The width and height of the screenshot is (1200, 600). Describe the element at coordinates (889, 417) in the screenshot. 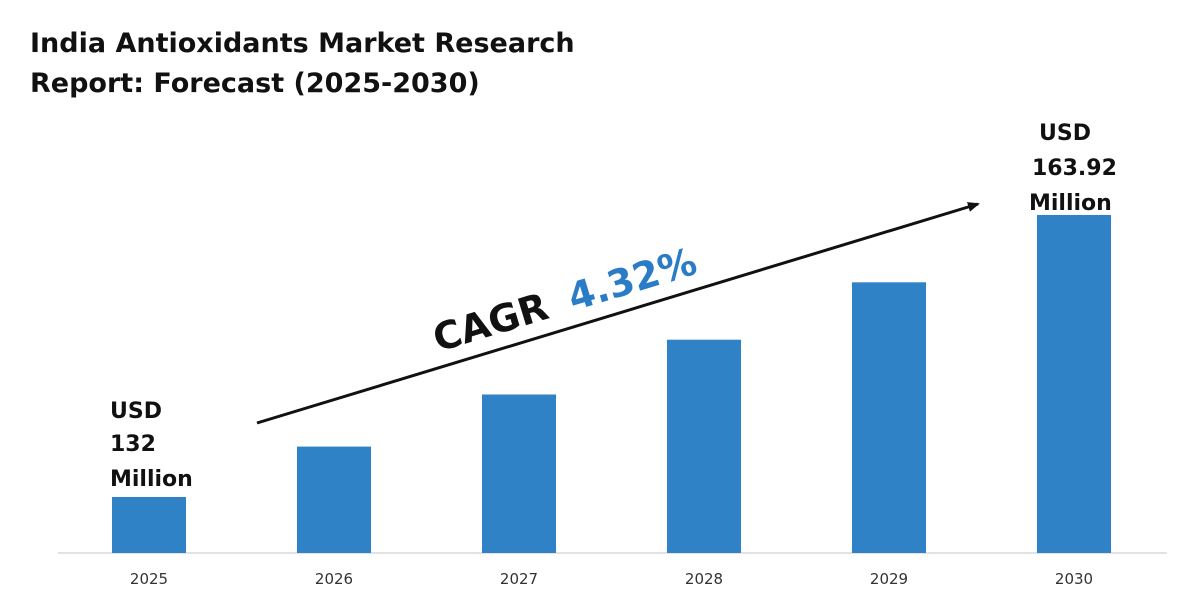

I see `bar-2029` at that location.